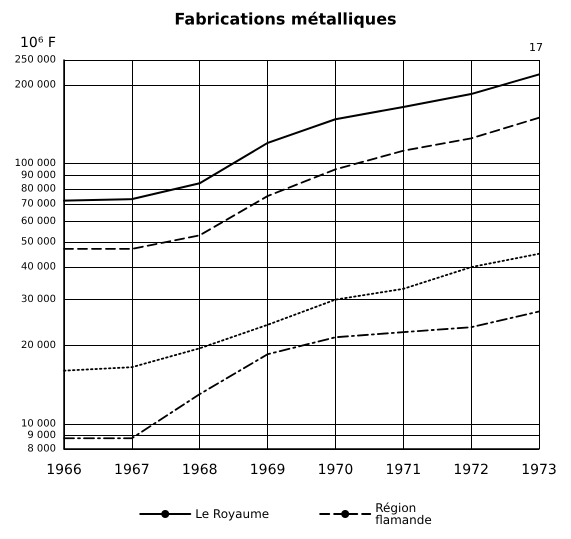 Image resolution: width=571 pixels, height=539 pixels. Describe the element at coordinates (200, 470) in the screenshot. I see `x-tick-label: 1968` at that location.